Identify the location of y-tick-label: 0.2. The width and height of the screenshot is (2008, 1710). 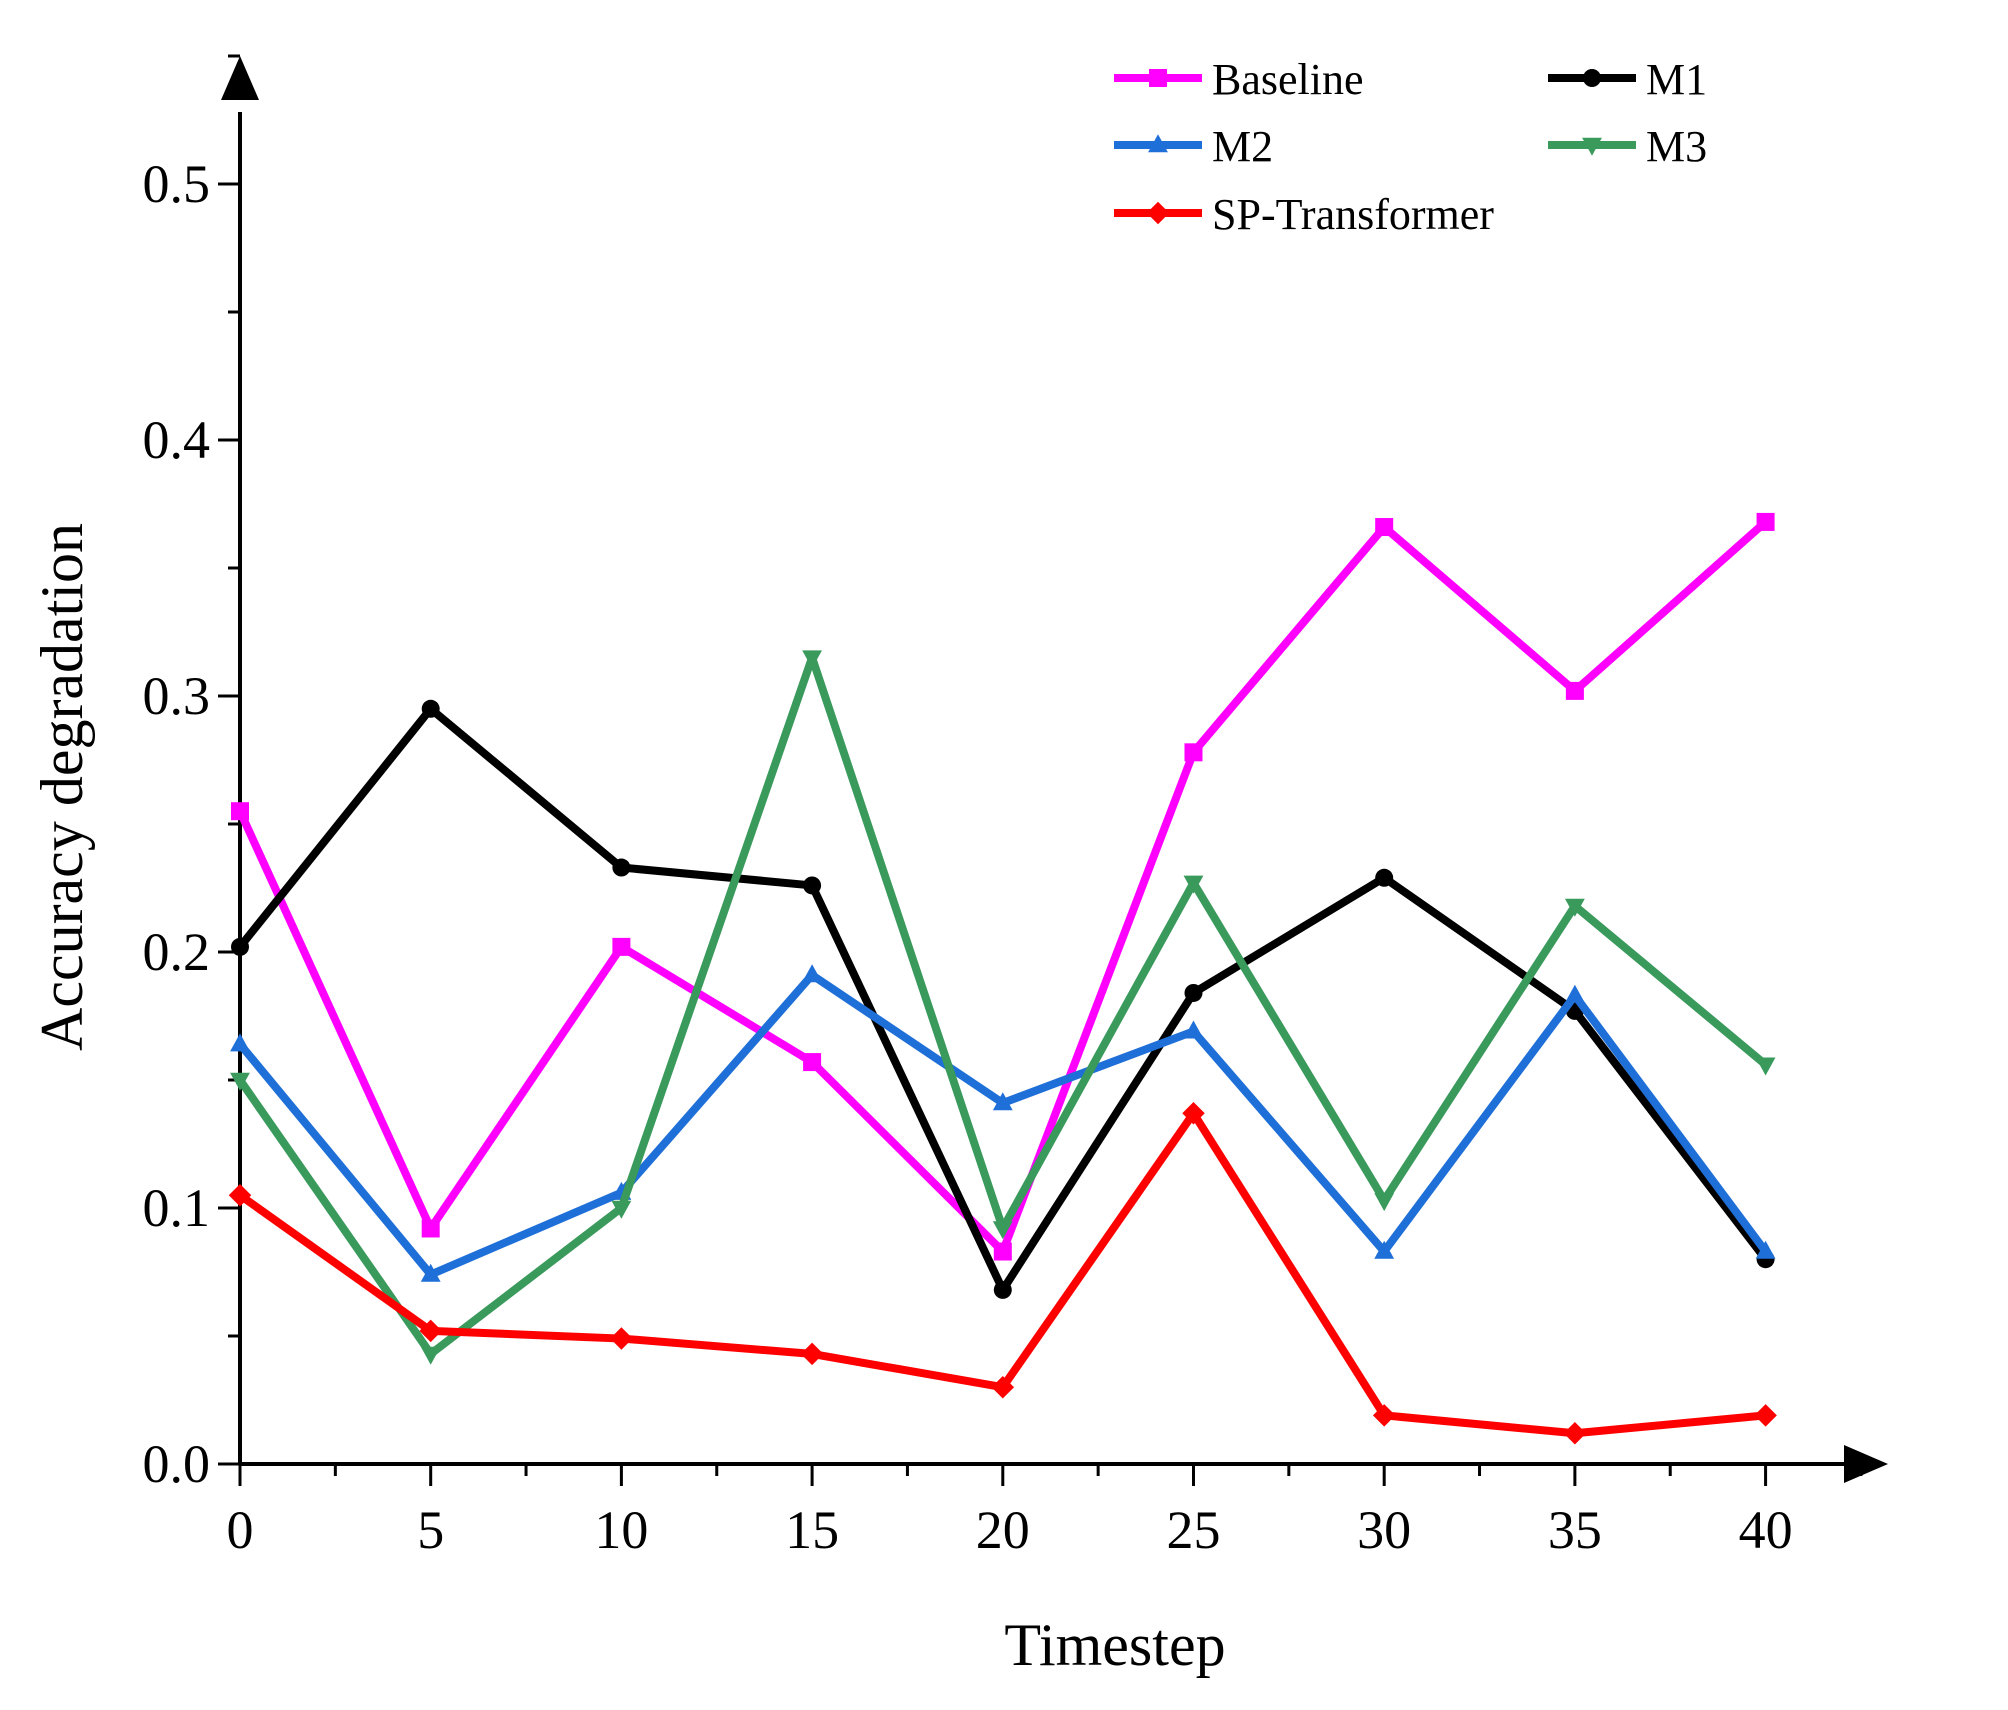
(177, 952).